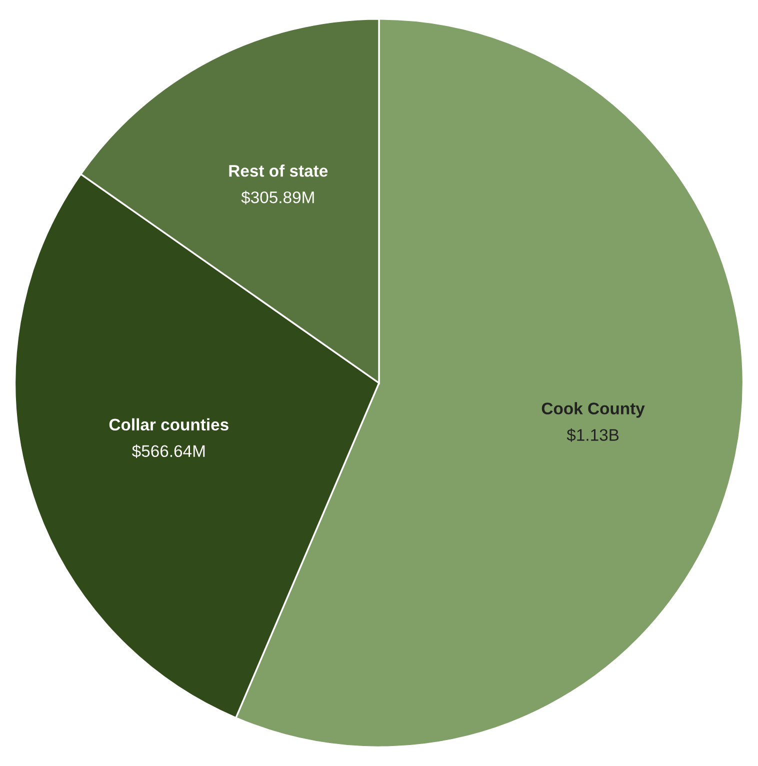 This screenshot has width=758, height=766. I want to click on slice-label: Rest of state, so click(278, 170).